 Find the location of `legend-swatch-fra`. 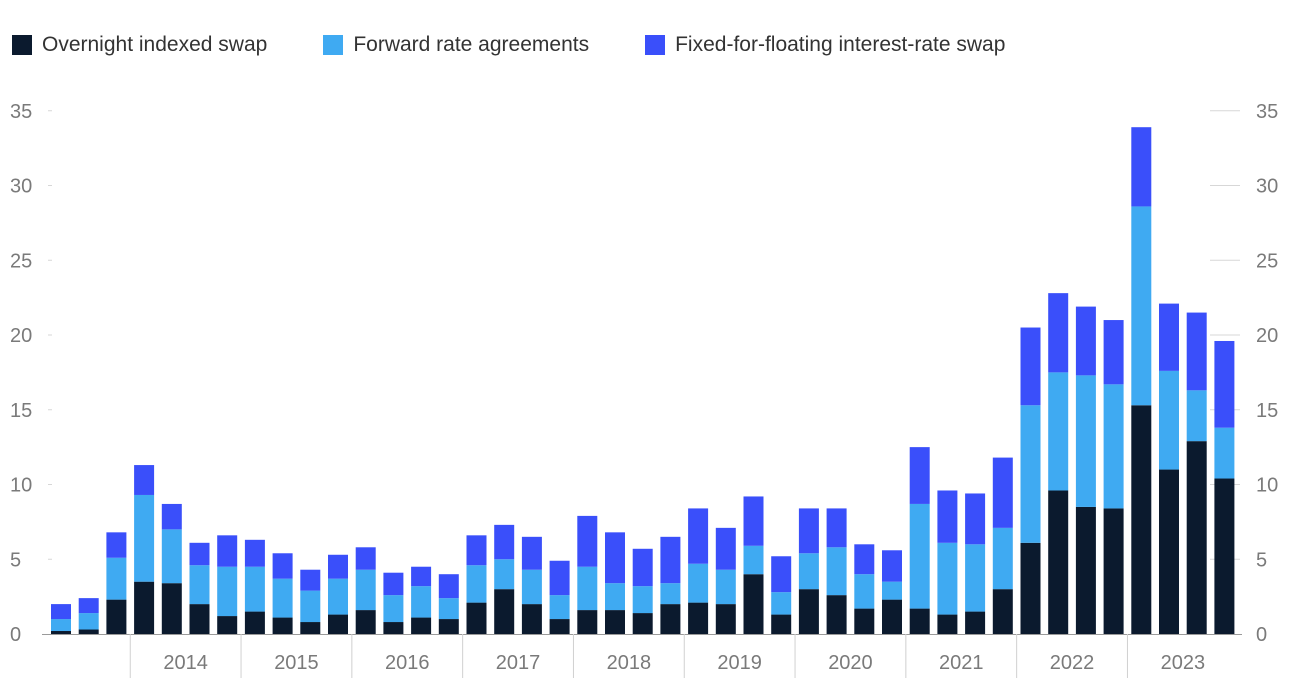

legend-swatch-fra is located at coordinates (333, 45).